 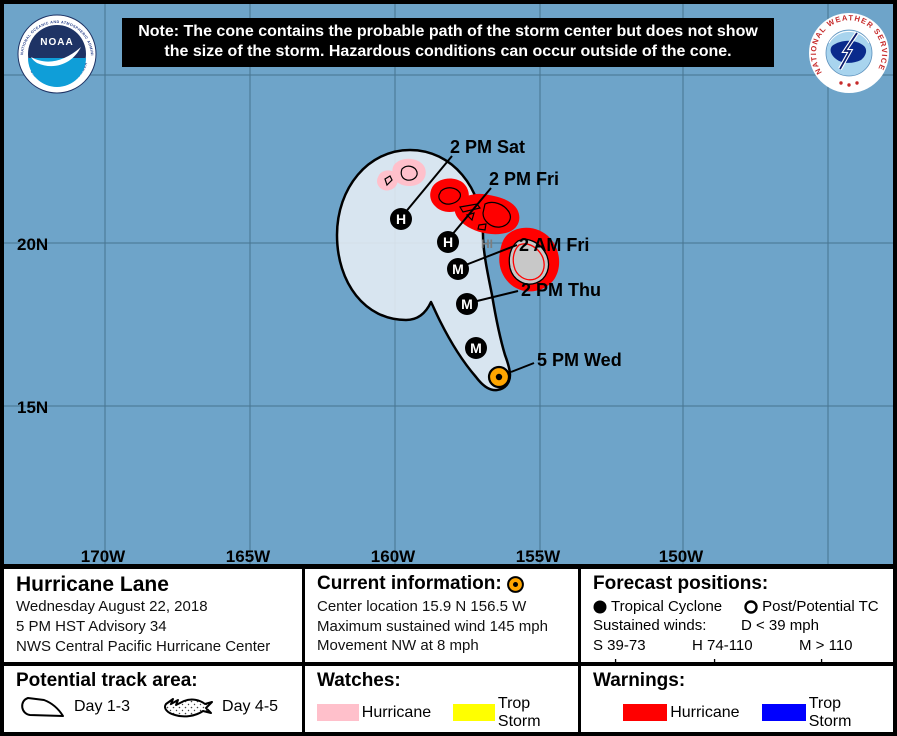 What do you see at coordinates (107, 680) in the screenshot?
I see `potential-track-heading: Potential track area:` at bounding box center [107, 680].